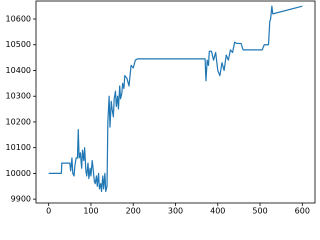 The image size is (320, 240). I want to click on y-tick-label: 10300, so click(18, 96).